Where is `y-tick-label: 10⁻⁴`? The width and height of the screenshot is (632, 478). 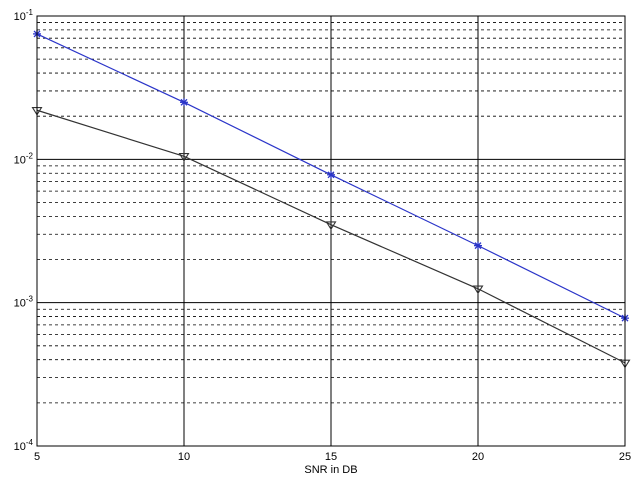 y-tick-label: 10⁻⁴ is located at coordinates (24, 445).